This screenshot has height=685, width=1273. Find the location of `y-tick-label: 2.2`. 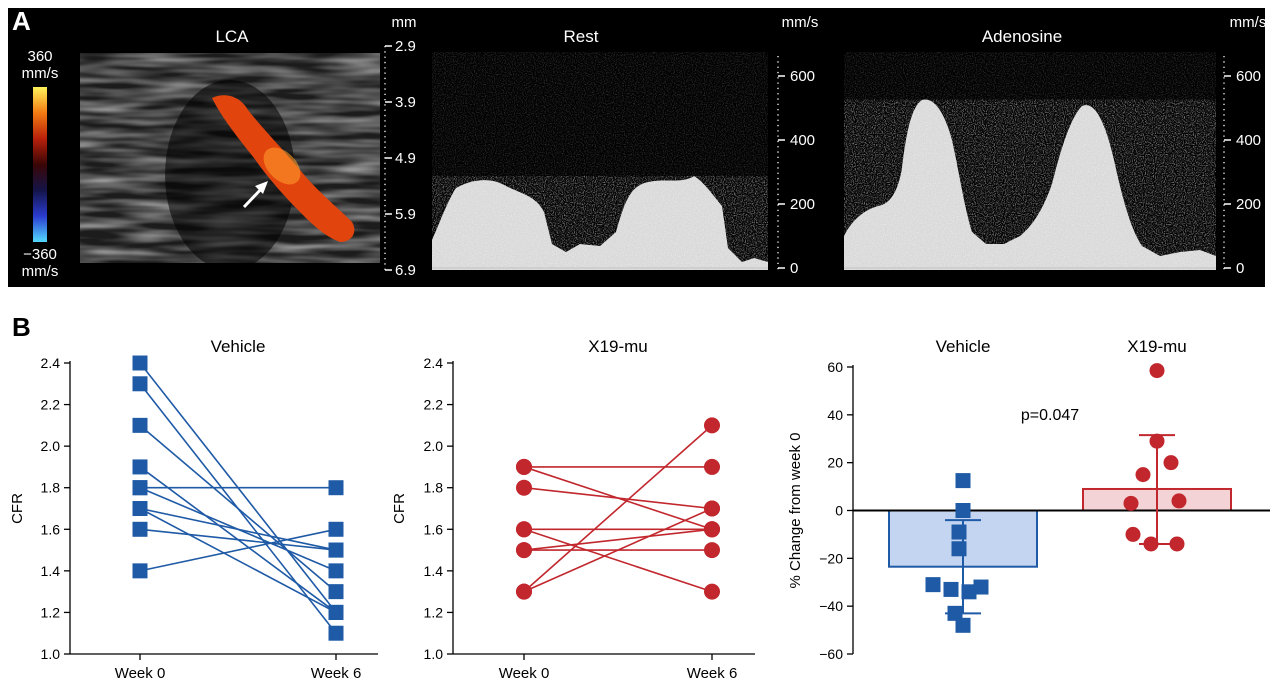

y-tick-label: 2.2 is located at coordinates (51, 405).